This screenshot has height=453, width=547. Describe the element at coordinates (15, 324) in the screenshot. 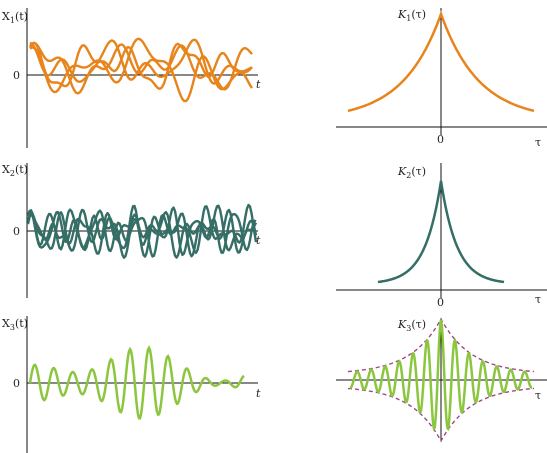

I see `row-3-process-label: X3(t)` at that location.